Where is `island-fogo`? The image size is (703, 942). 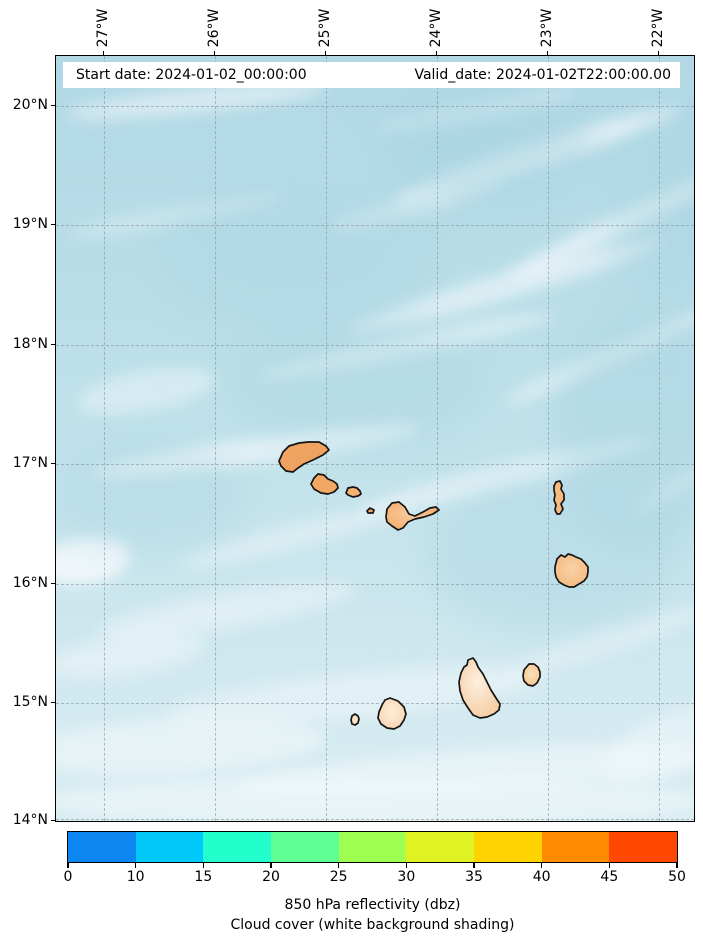 island-fogo is located at coordinates (392, 713).